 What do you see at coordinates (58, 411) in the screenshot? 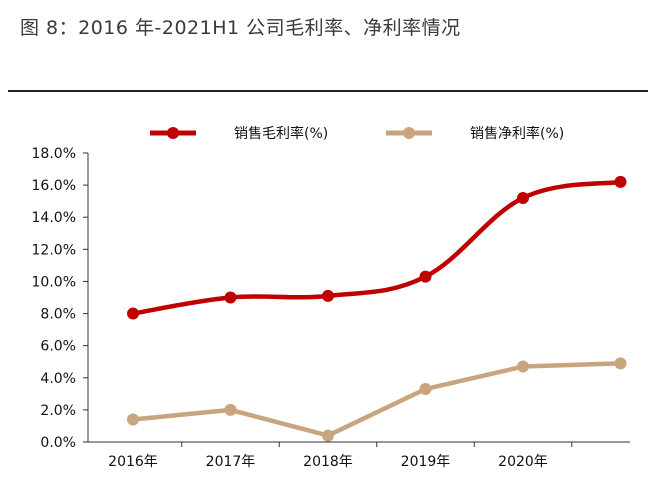
I see `y-tick-label: 2.0%` at bounding box center [58, 411].